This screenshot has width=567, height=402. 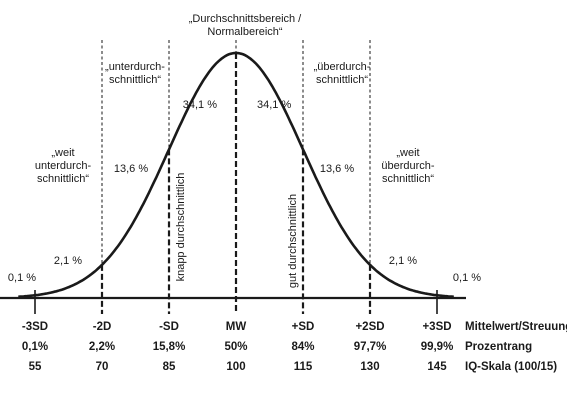 I want to click on table-cell: +SD, so click(x=303, y=327).